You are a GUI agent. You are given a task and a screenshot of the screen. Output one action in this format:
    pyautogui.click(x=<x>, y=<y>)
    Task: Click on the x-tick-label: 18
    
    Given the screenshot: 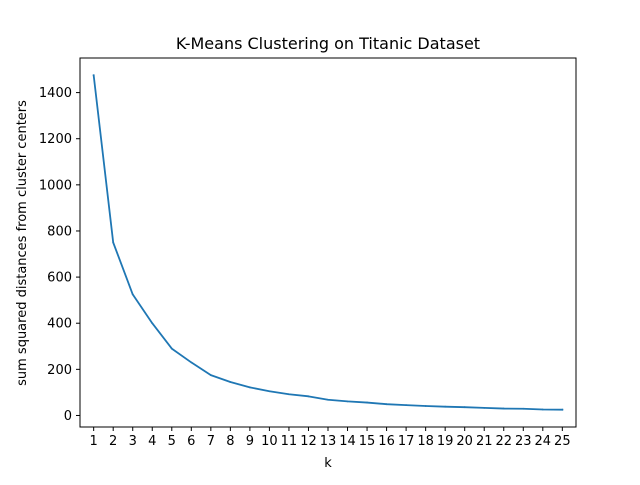 What is the action you would take?
    pyautogui.click(x=425, y=441)
    